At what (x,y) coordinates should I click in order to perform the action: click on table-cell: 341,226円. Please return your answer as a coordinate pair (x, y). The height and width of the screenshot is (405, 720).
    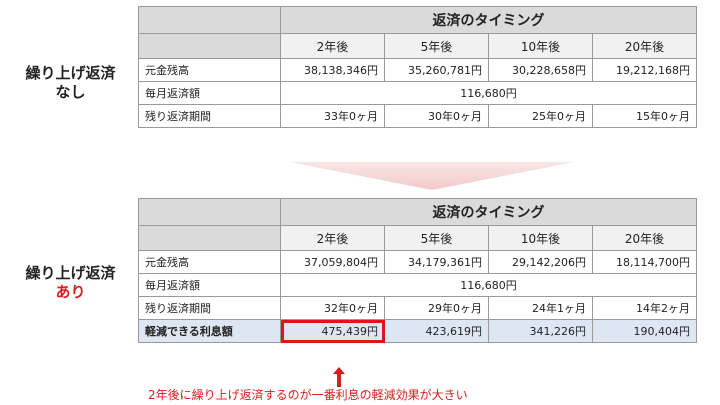
    Looking at the image, I should click on (540, 331).